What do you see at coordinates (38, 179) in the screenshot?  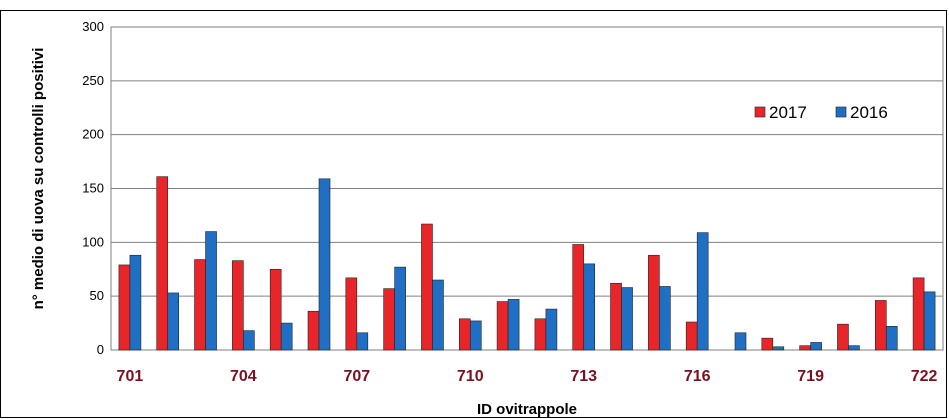 I see `y-axis-title: n° medio di uova su controlli positivi` at bounding box center [38, 179].